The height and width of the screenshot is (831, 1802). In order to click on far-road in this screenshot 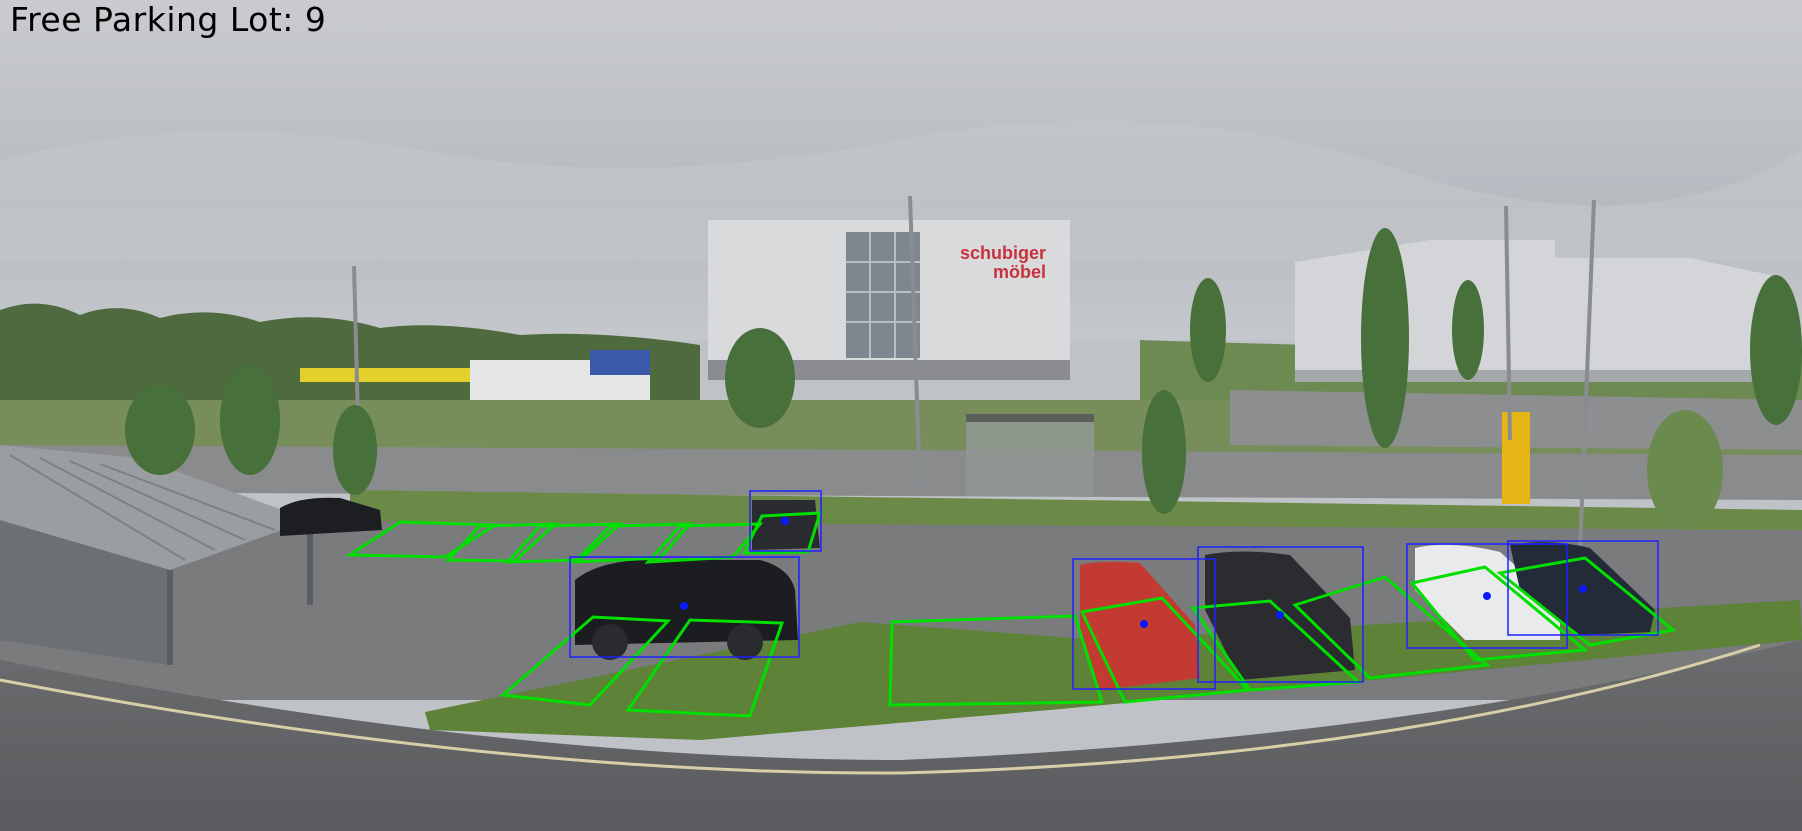, I will do `click(901, 472)`.